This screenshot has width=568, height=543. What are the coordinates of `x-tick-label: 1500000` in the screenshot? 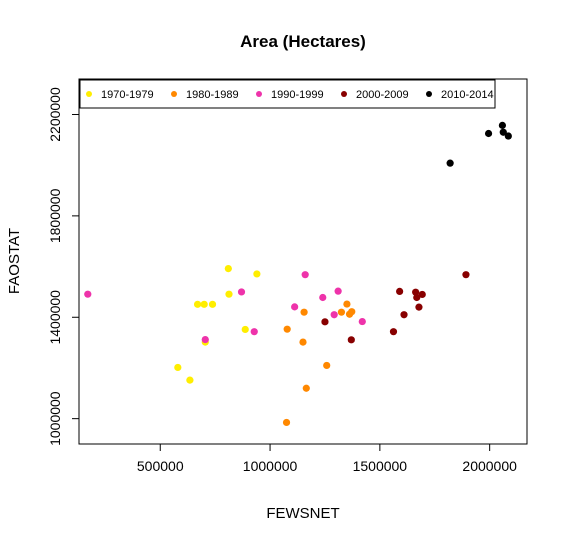 It's located at (380, 466).